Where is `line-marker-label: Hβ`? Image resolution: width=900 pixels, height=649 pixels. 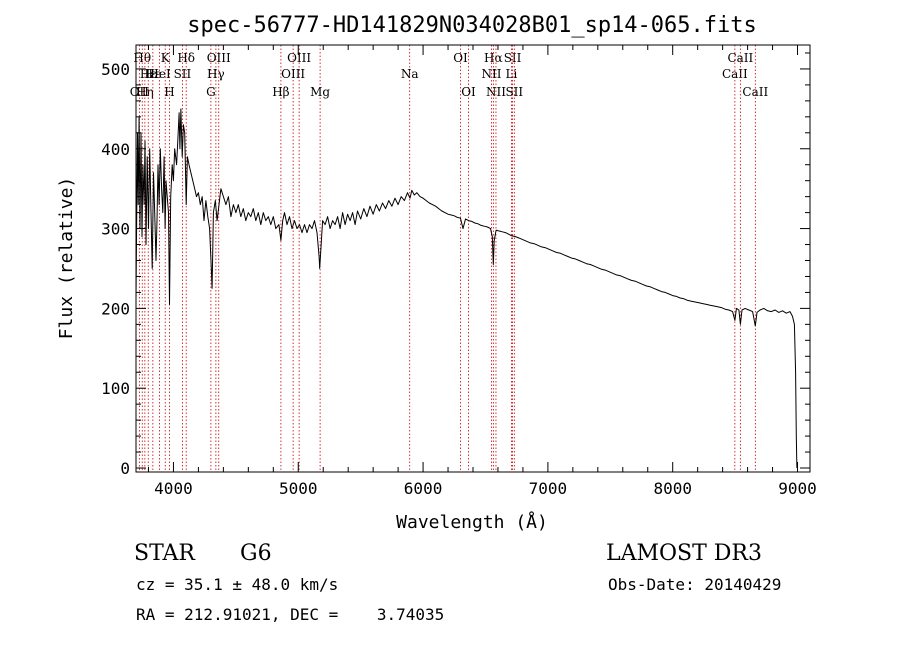
line-marker-label: Hβ is located at coordinates (280, 92).